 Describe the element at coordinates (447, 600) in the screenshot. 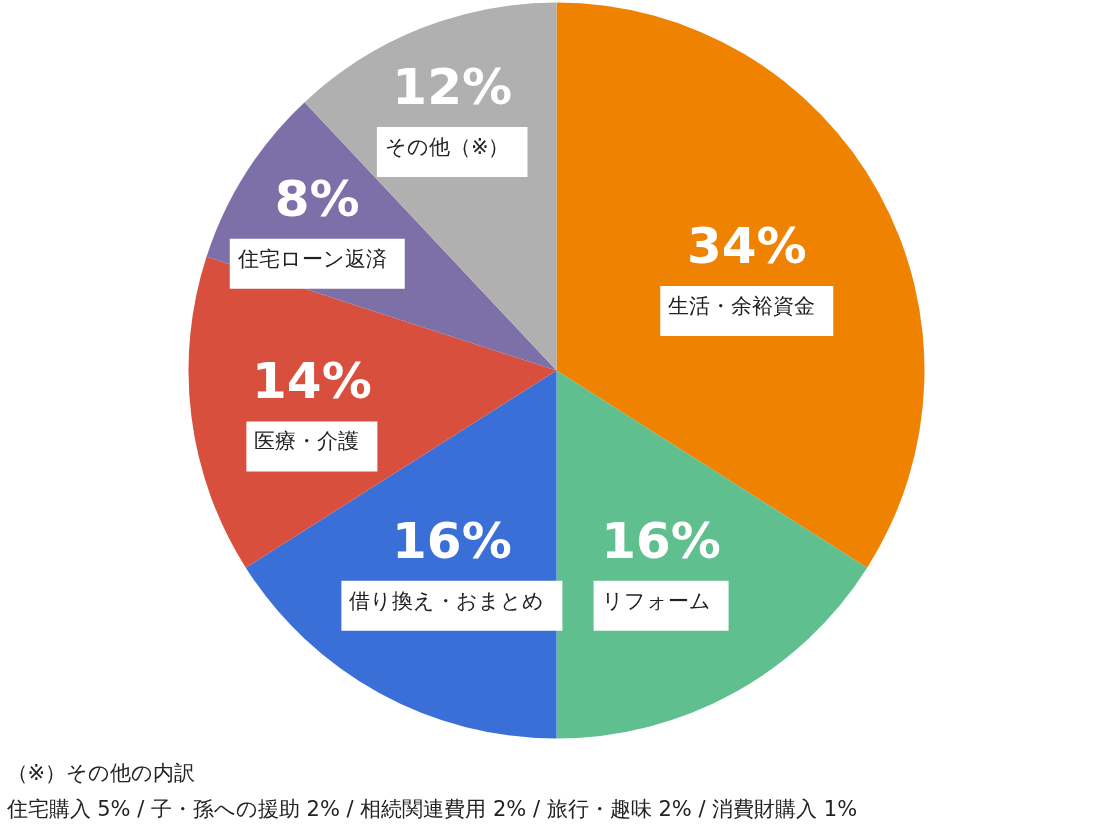

I see `slice-label: 借り換え・おまとめ` at that location.